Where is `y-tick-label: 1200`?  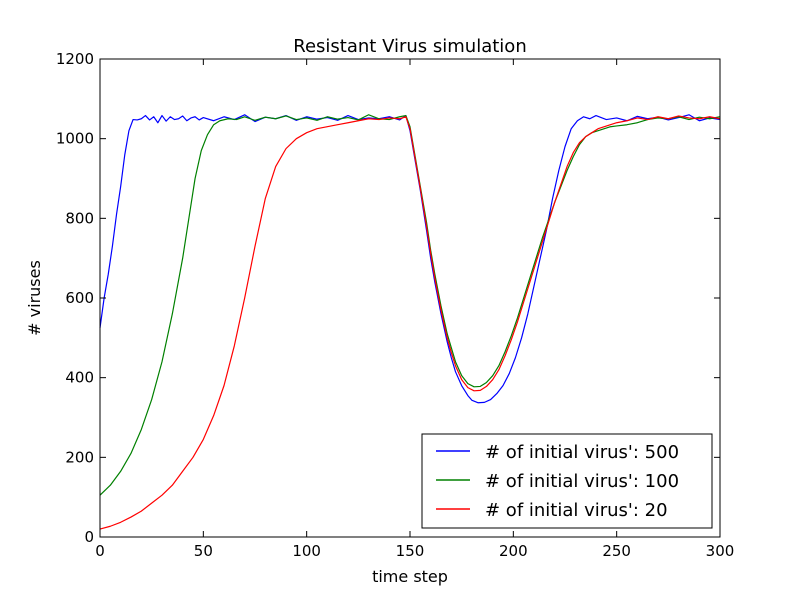 y-tick-label: 1200 is located at coordinates (75, 59).